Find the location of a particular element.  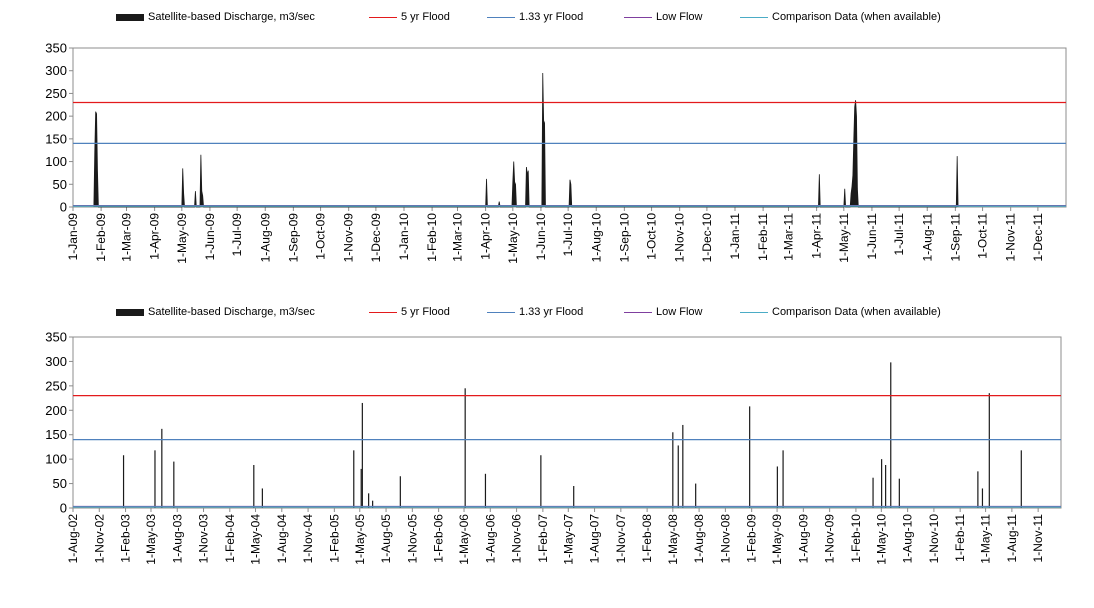

x-tick-label: 1-Jul-09 is located at coordinates (237, 235).